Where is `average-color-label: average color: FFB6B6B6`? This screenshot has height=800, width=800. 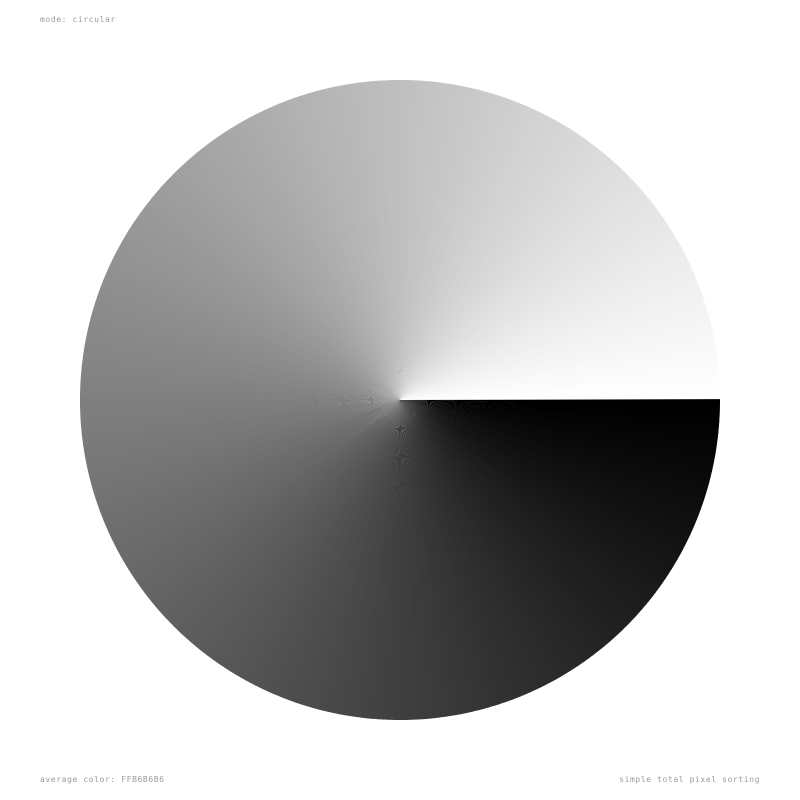 average-color-label: average color: FFB6B6B6 is located at coordinates (102, 779).